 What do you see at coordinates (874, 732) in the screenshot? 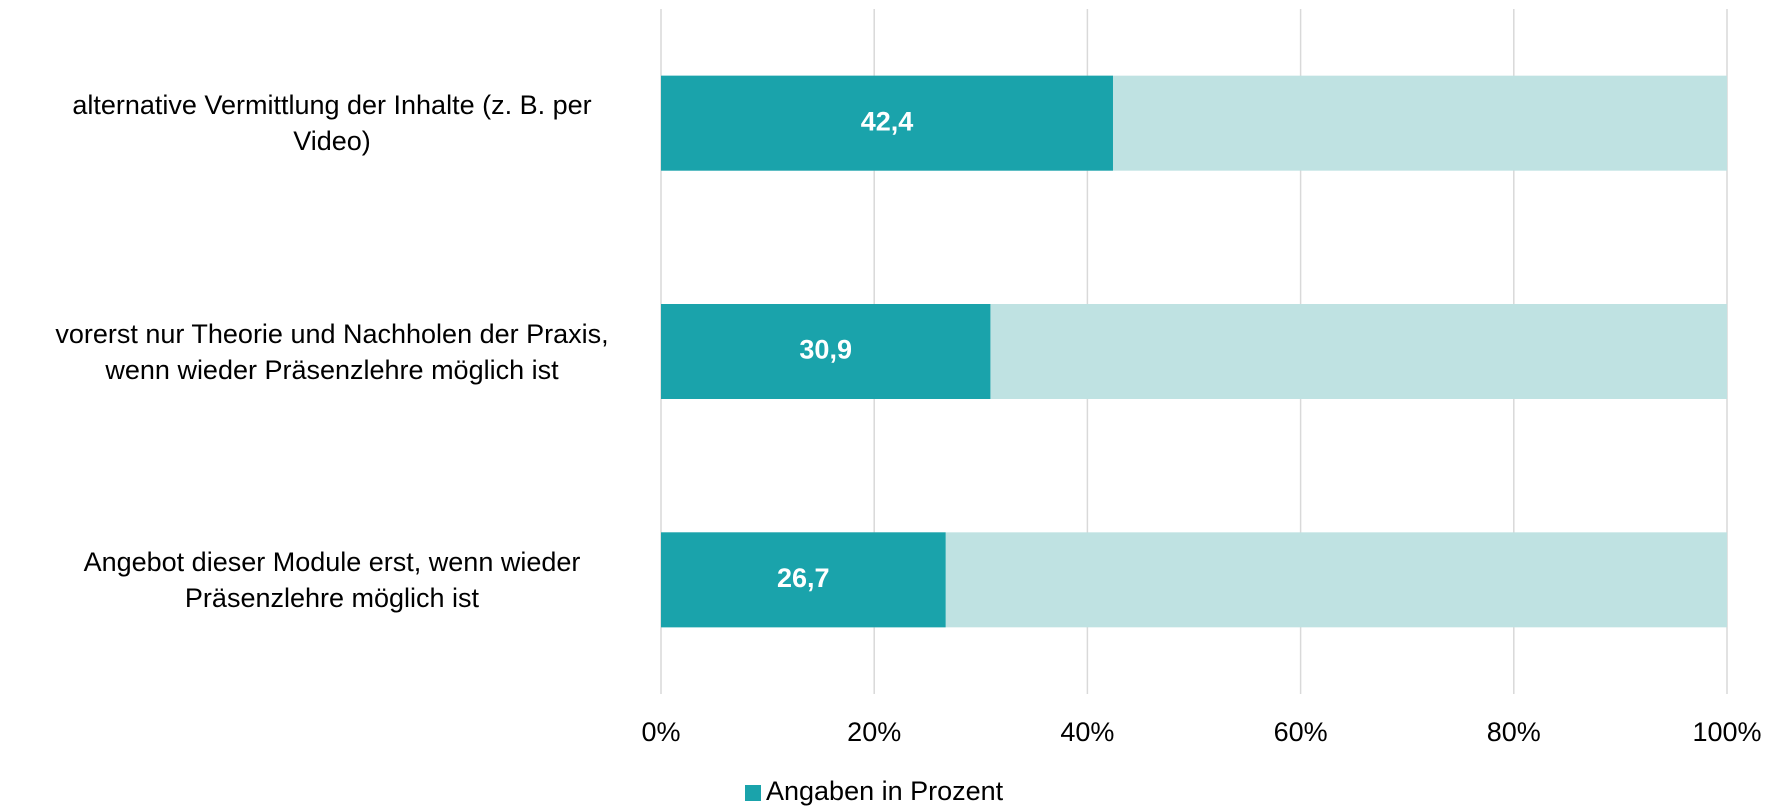
I see `x-tick-label: 20%` at bounding box center [874, 732].